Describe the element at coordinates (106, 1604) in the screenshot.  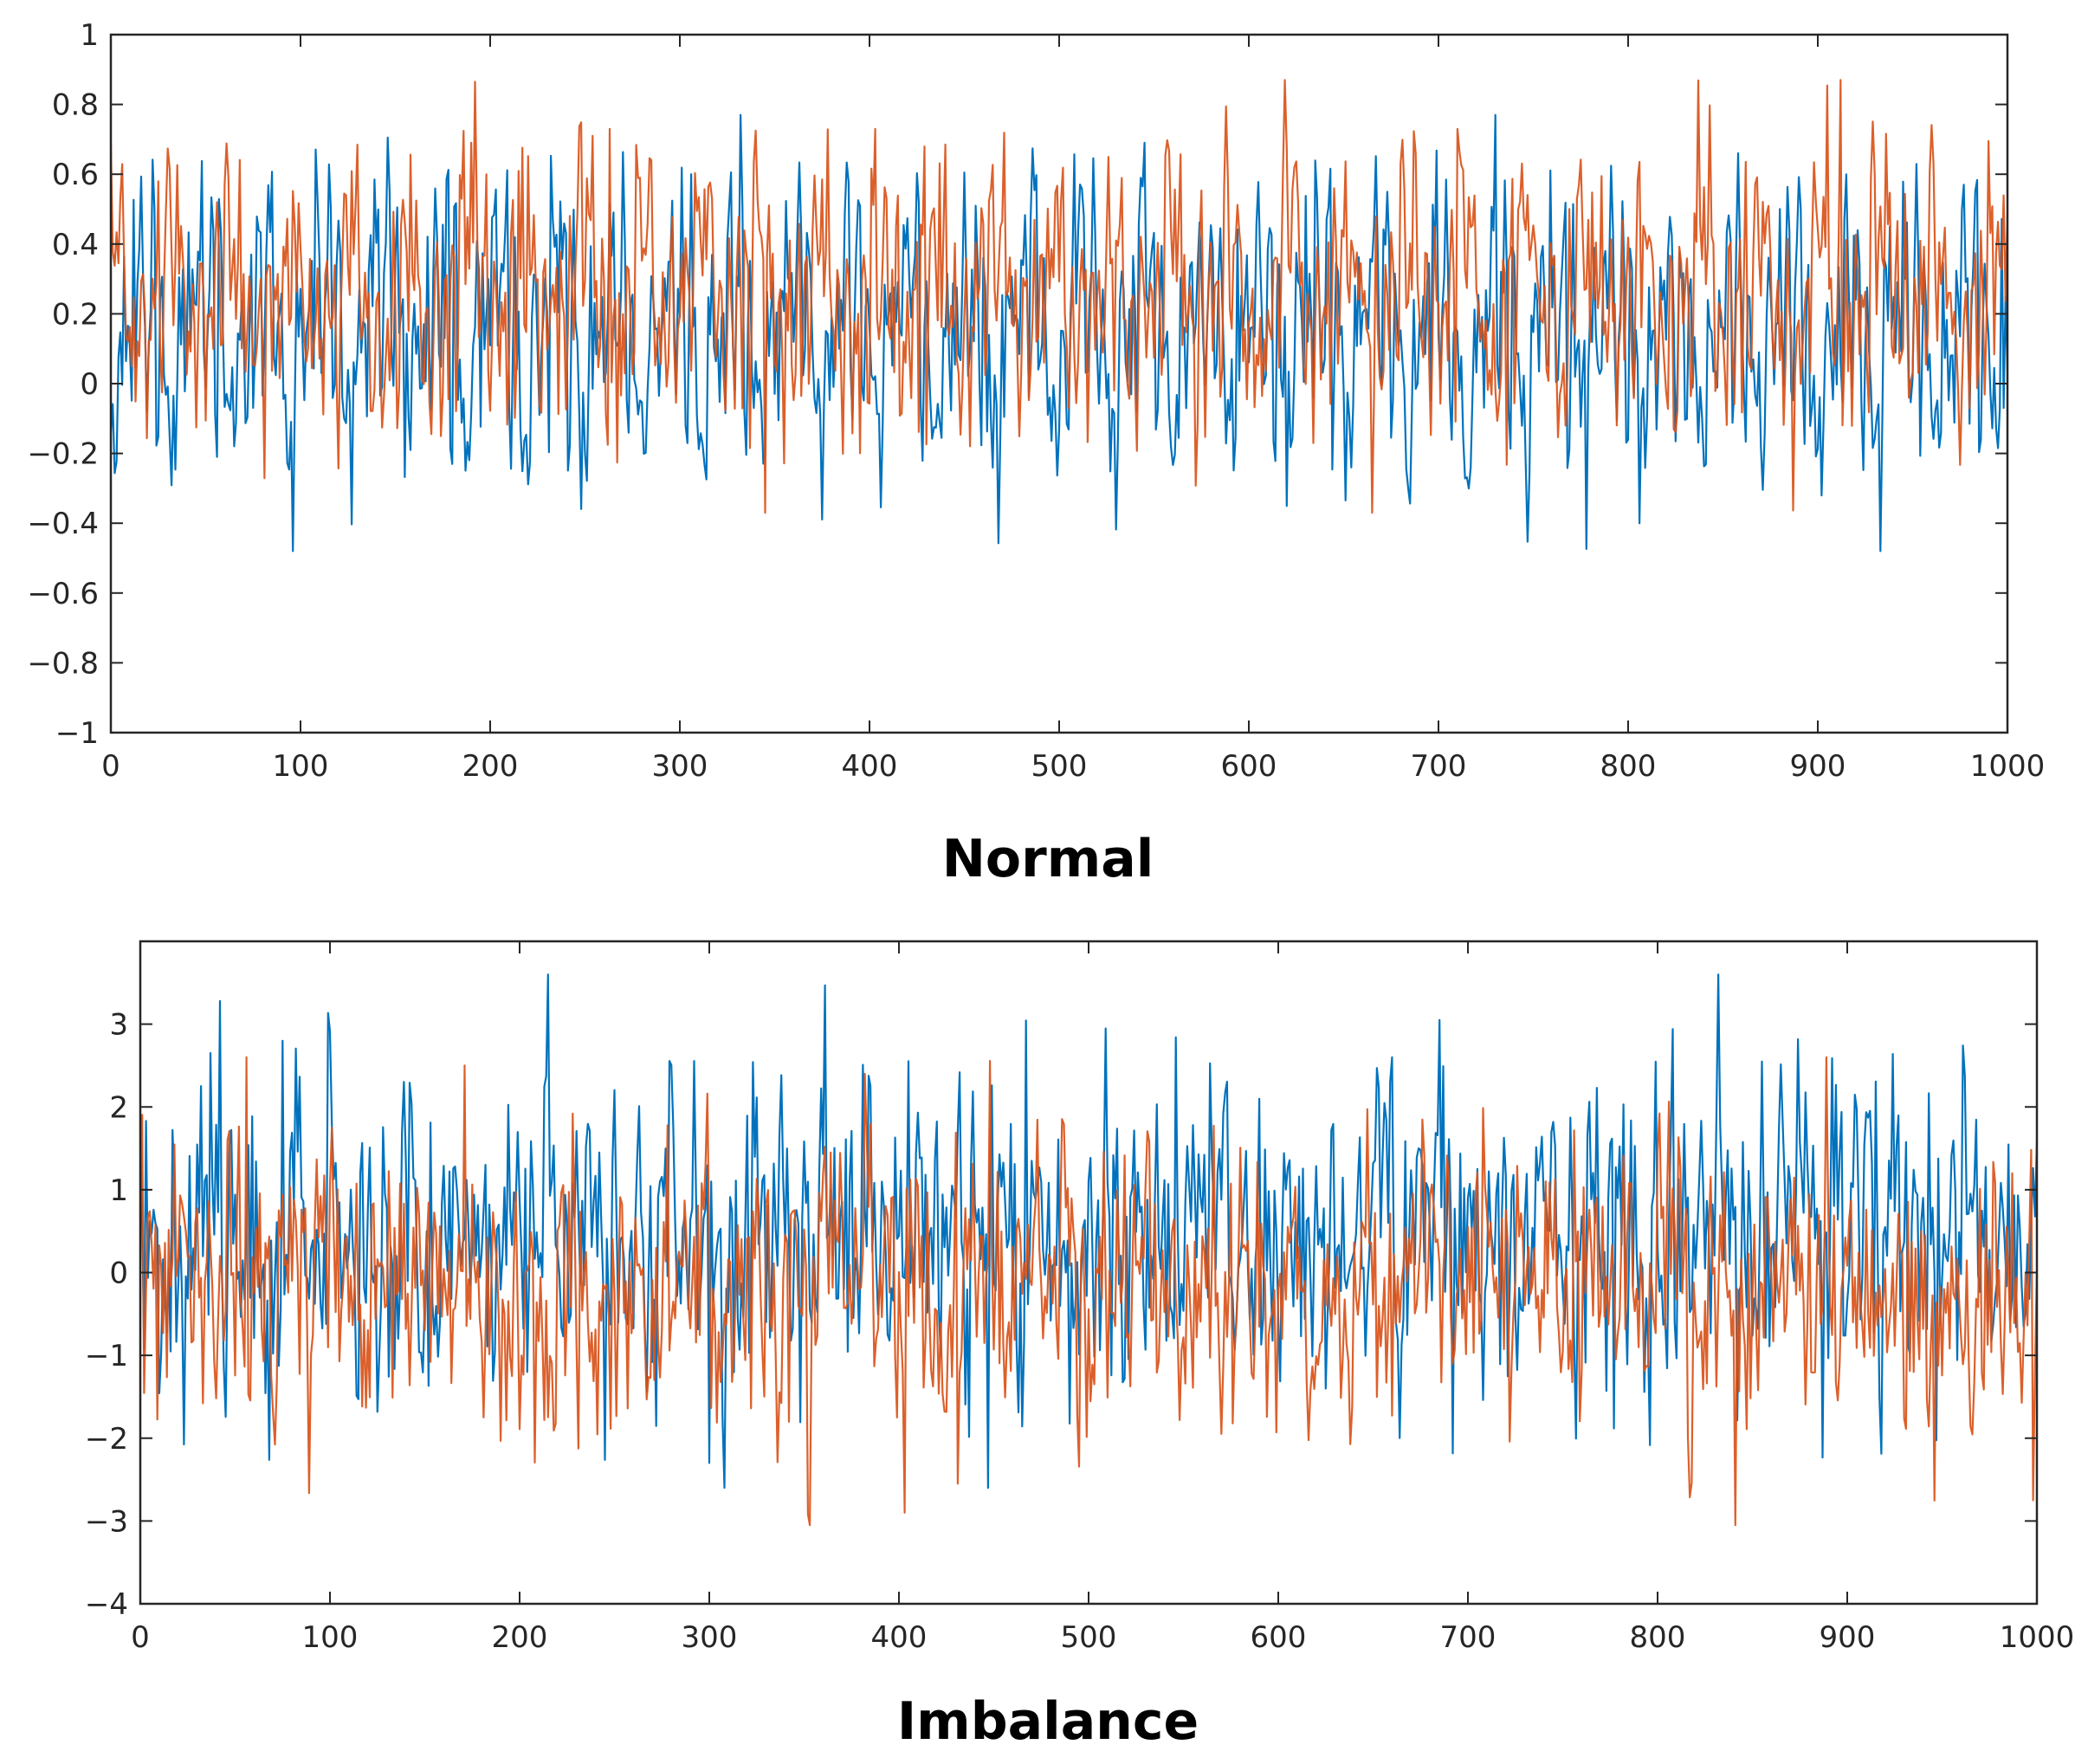
I see `imbalance-y-tick-label: −4` at that location.